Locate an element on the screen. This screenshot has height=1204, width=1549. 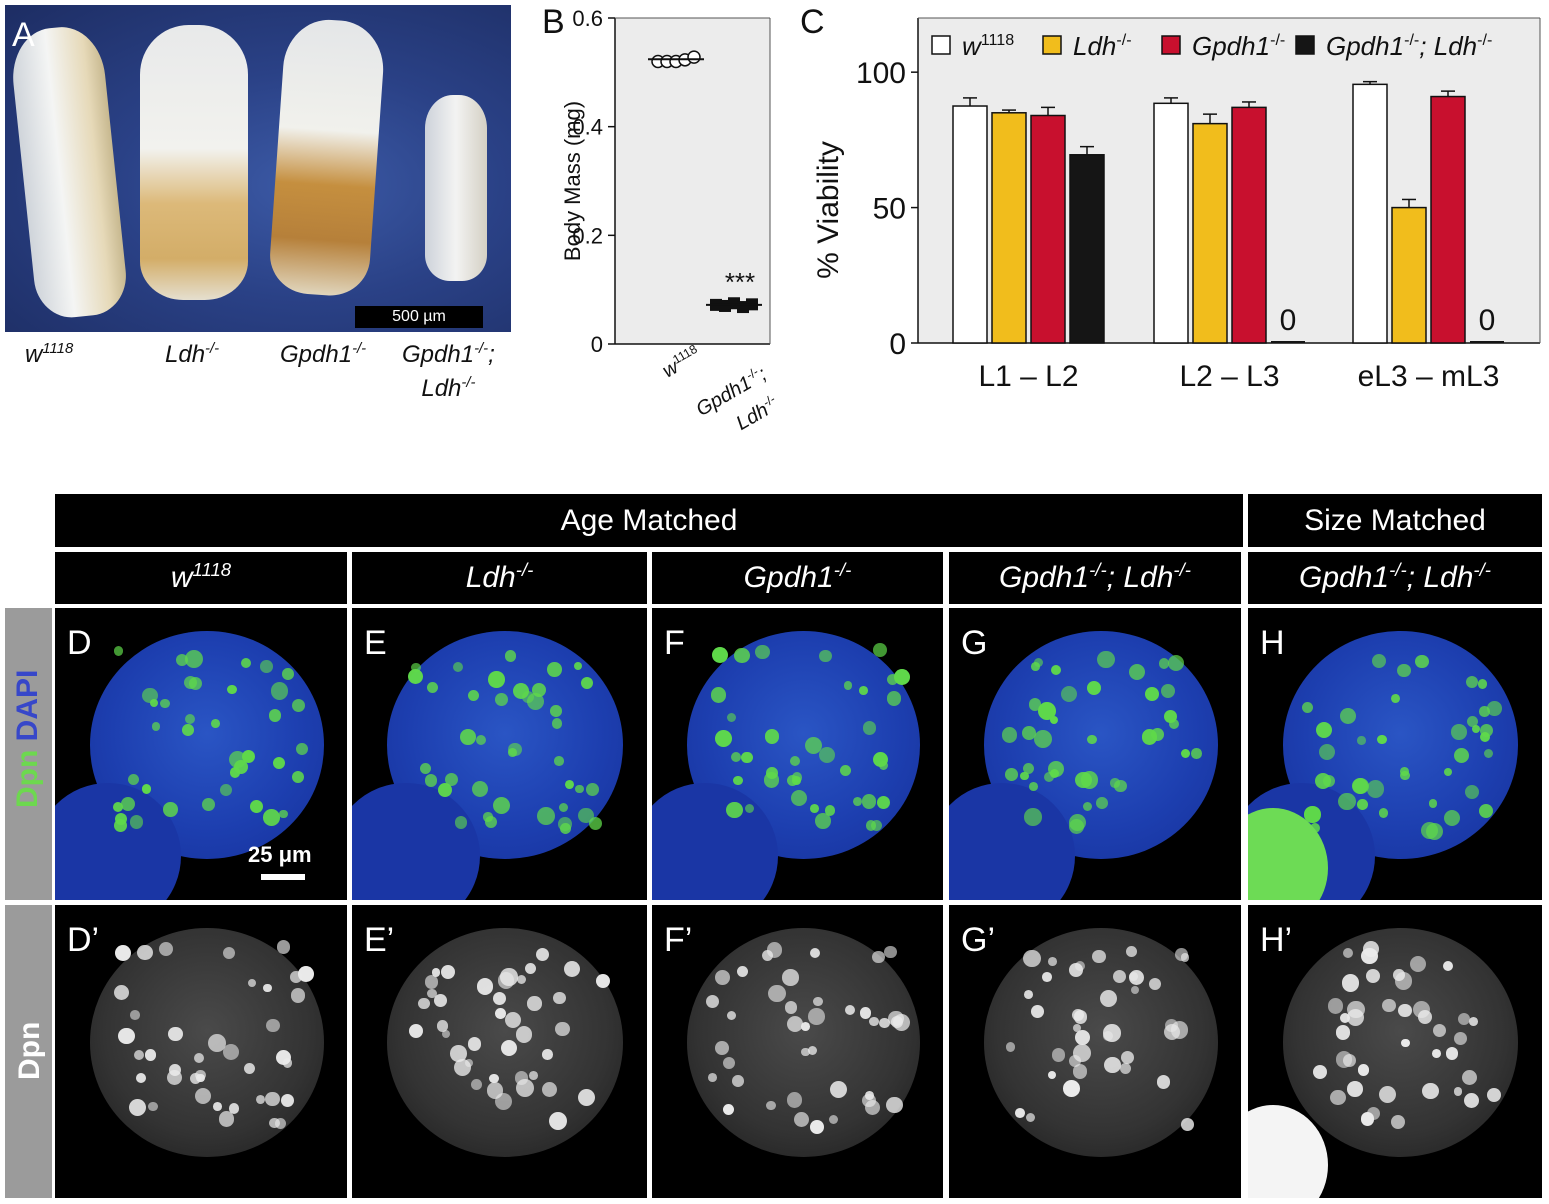
scale-bar-label: 25 μm is located at coordinates (280, 854).